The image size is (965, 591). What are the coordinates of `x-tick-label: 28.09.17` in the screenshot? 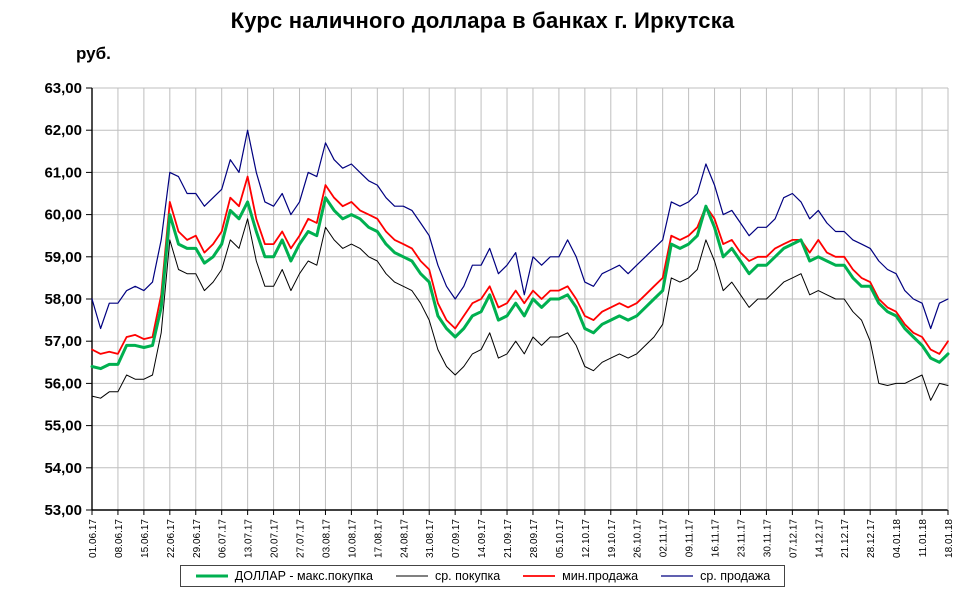 It's located at (534, 538).